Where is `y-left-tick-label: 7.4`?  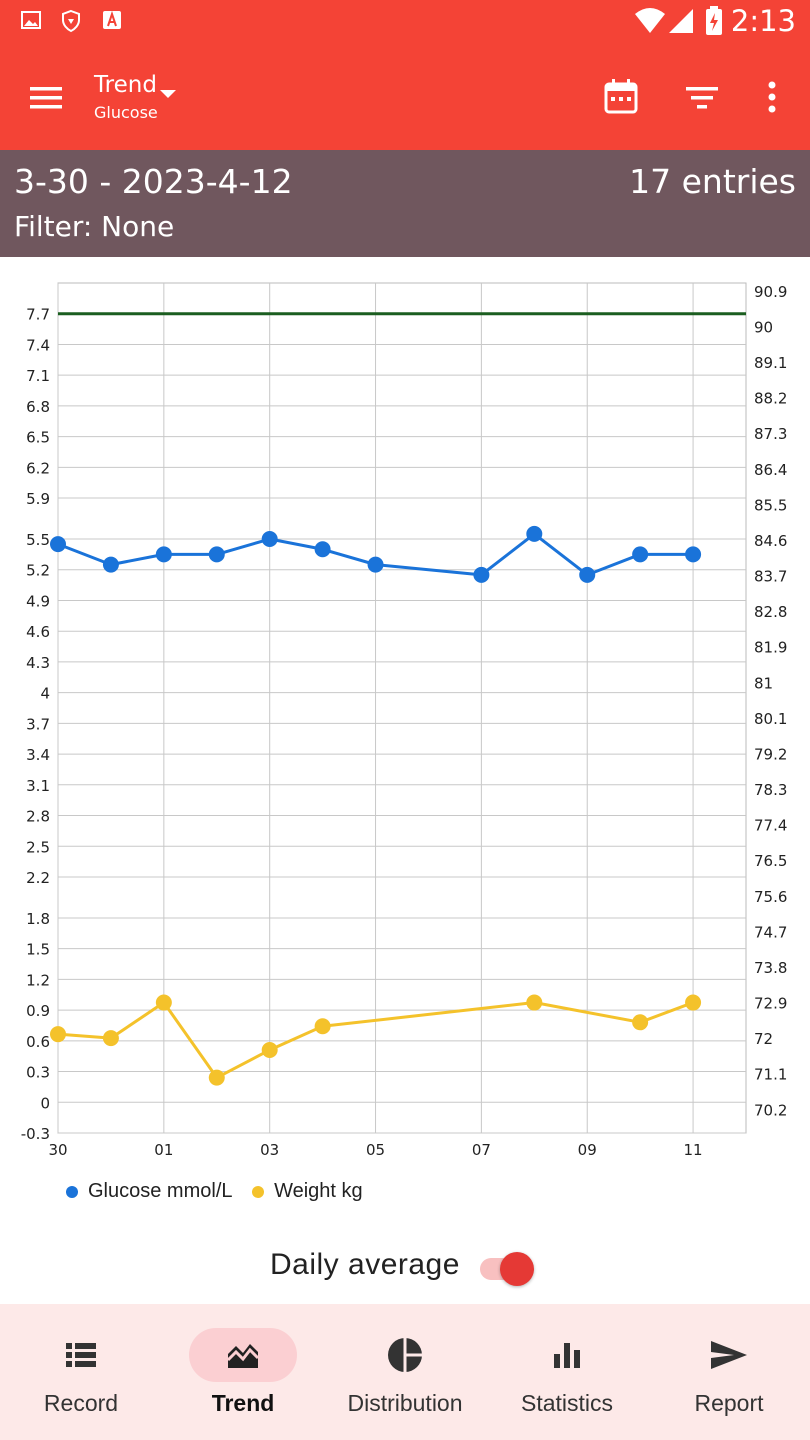 y-left-tick-label: 7.4 is located at coordinates (38, 345).